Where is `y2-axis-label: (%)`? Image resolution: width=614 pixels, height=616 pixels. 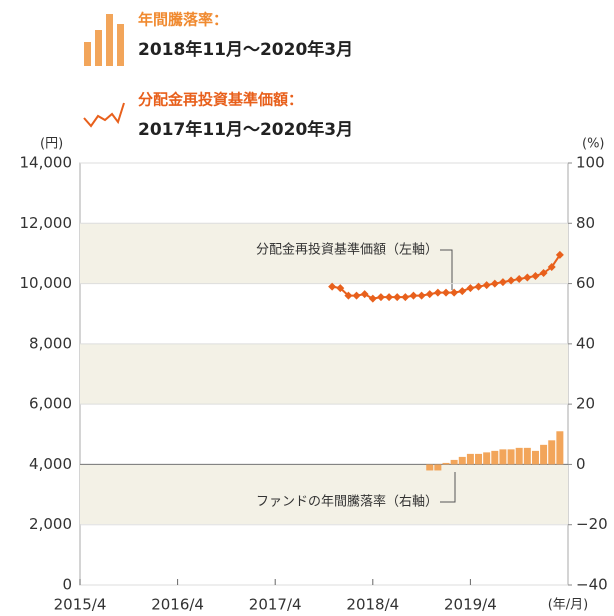
y2-axis-label: (%) is located at coordinates (593, 144).